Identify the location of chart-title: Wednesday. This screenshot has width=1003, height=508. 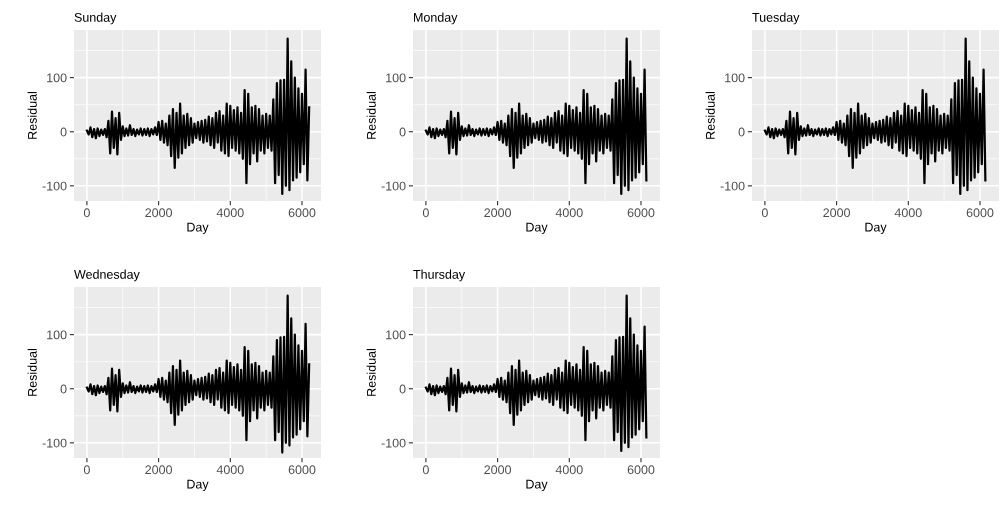
(107, 275).